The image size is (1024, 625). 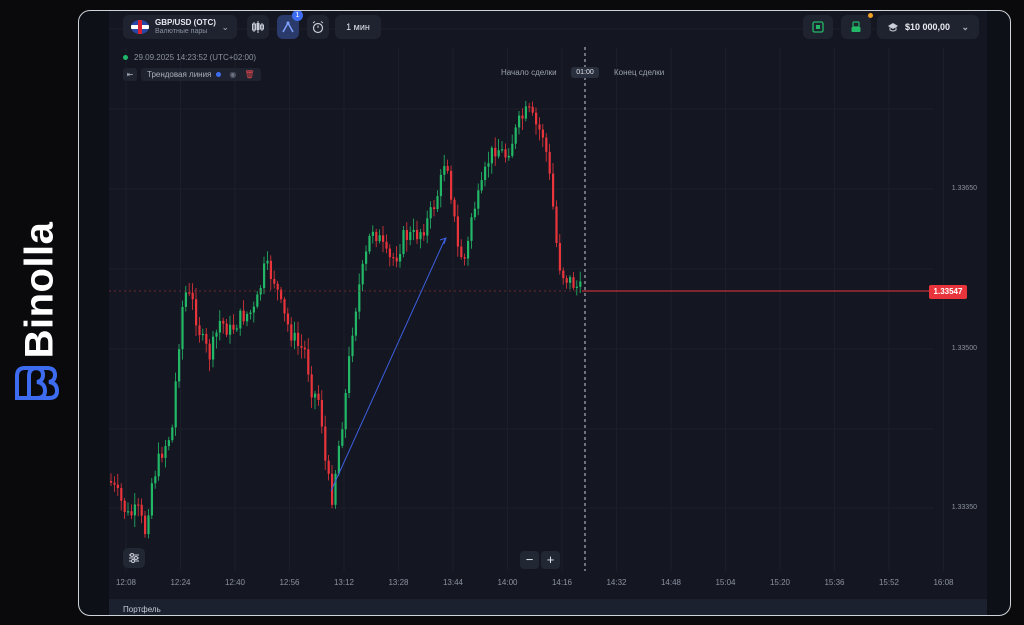 What do you see at coordinates (258, 27) in the screenshot?
I see `chart-type-button` at bounding box center [258, 27].